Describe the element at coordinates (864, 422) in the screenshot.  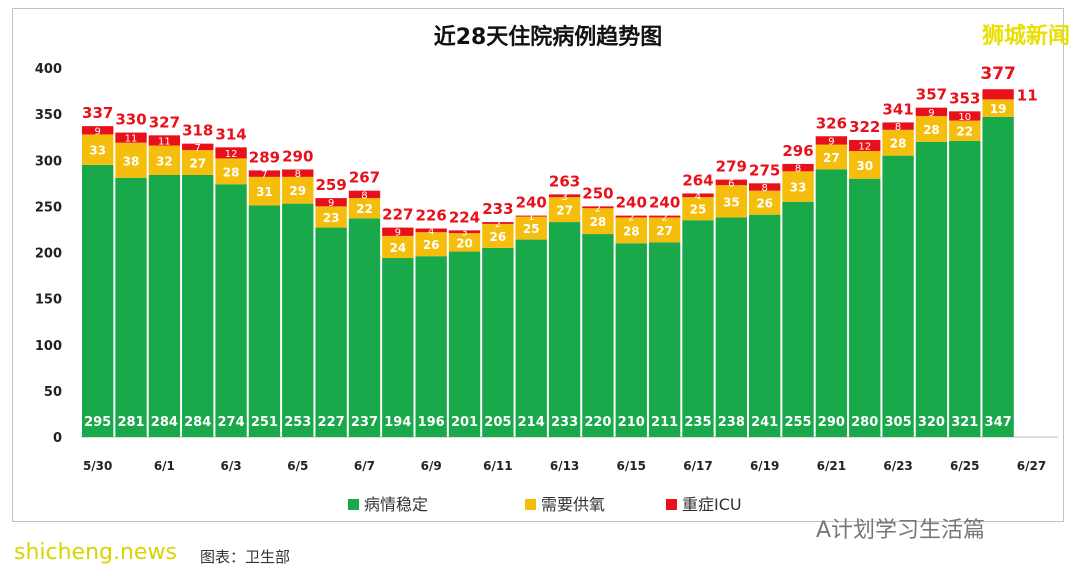
I see `data-label: 280` at that location.